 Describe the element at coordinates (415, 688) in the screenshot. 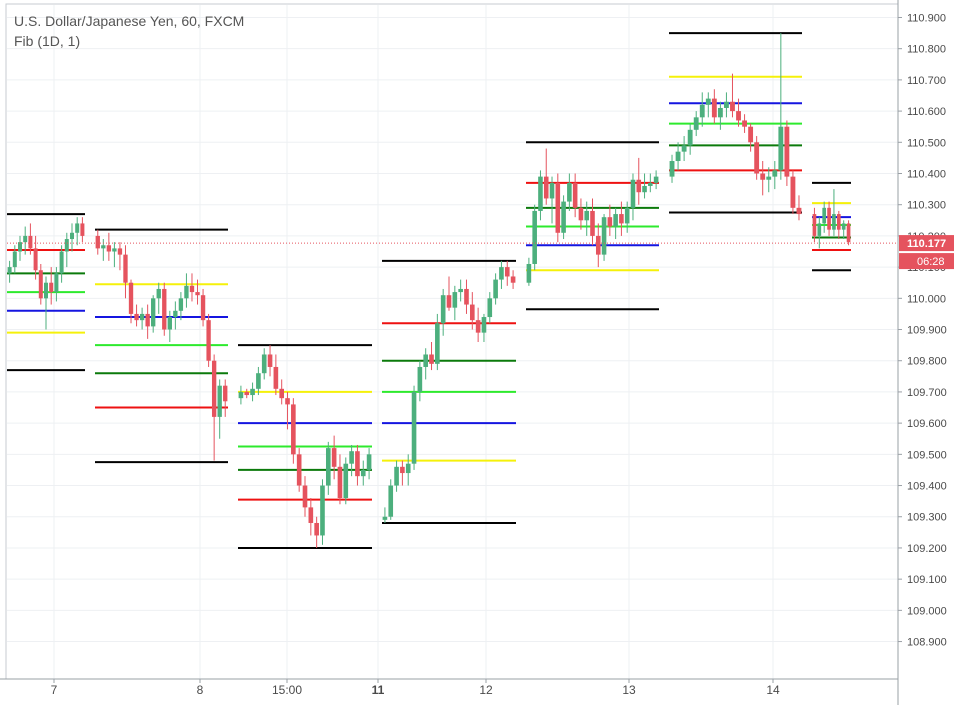

I see `time-axis: 7 8 15:00 11 12 13 14` at that location.